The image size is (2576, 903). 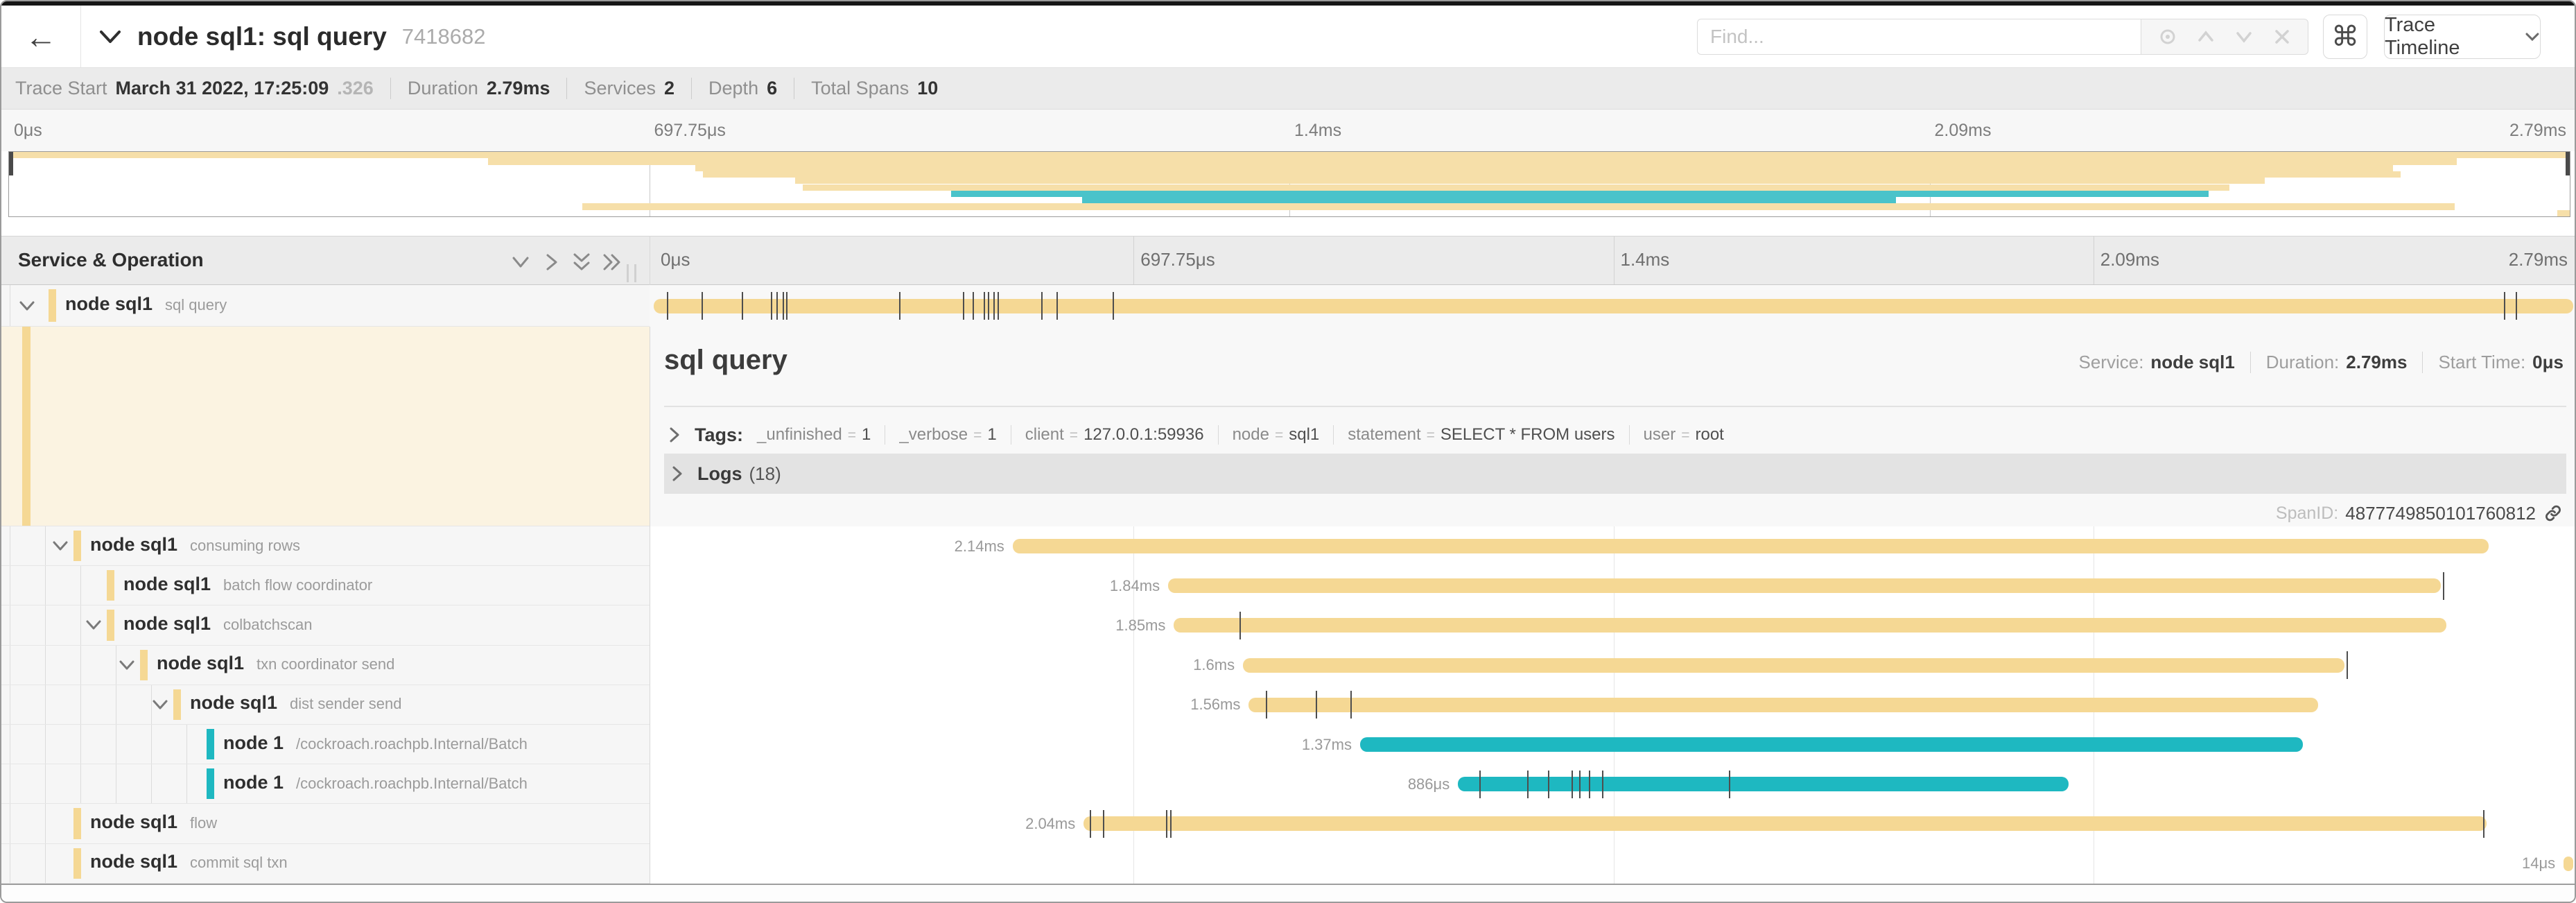 What do you see at coordinates (814, 435) in the screenshot?
I see `tag-item: _unfinished = 1` at bounding box center [814, 435].